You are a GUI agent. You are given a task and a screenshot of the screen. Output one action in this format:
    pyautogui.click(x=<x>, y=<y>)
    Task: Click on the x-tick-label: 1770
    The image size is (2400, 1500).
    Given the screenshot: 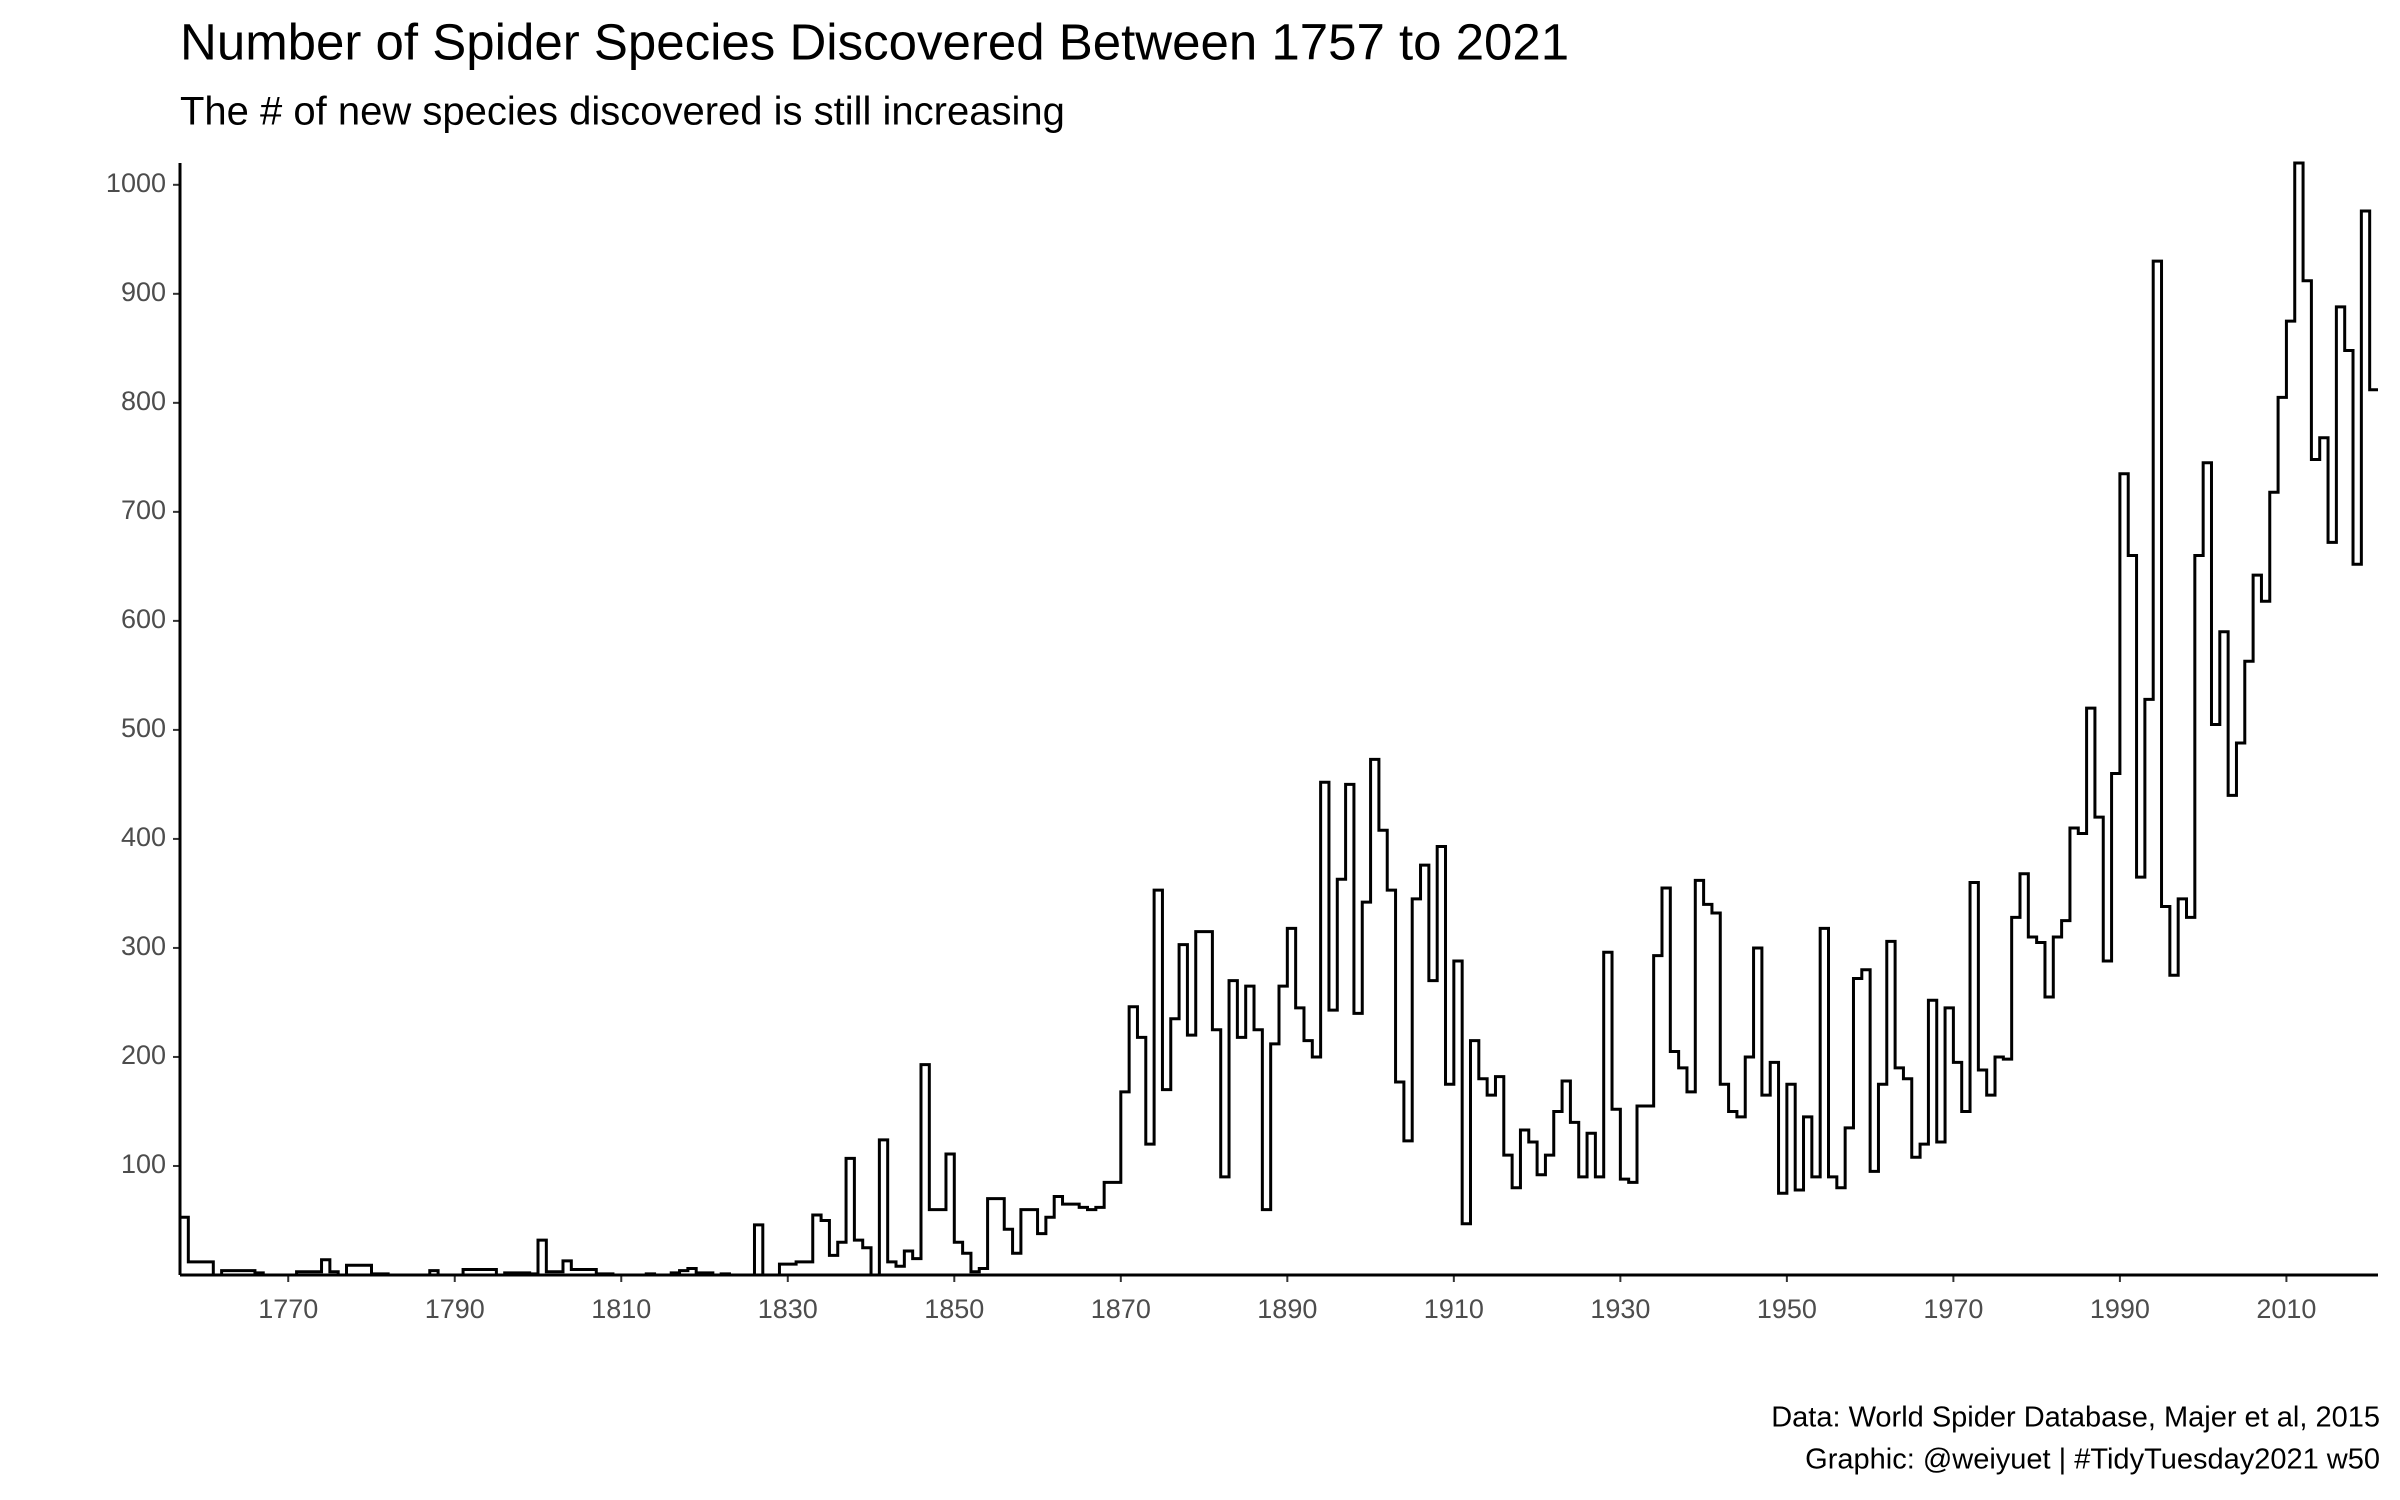 What is the action you would take?
    pyautogui.click(x=288, y=1309)
    